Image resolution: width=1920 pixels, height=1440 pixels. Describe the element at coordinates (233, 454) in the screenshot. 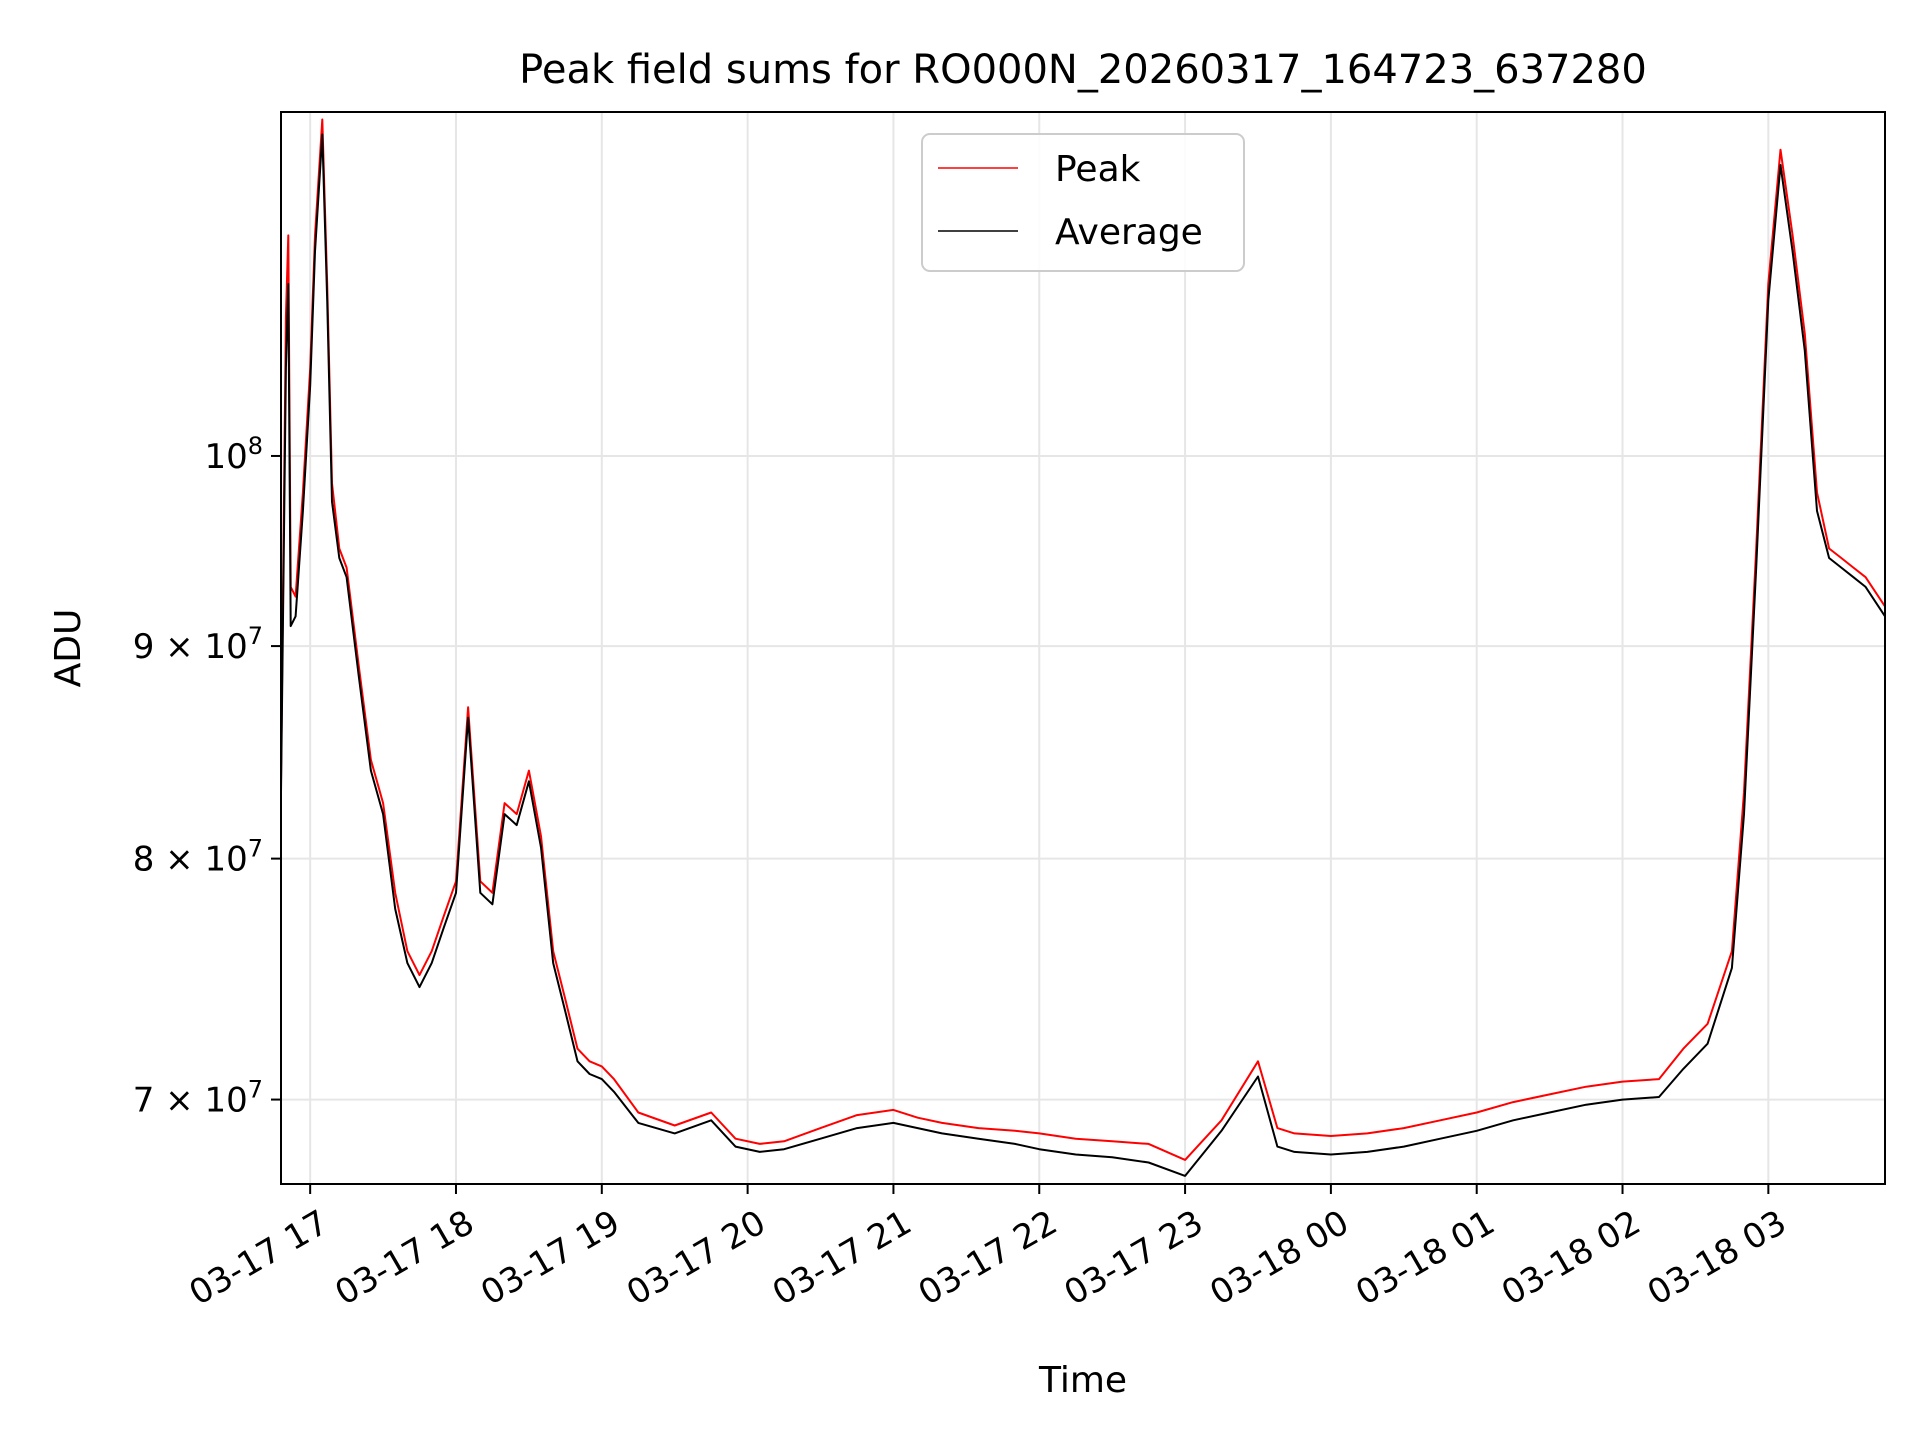

I see `y-tick-label: 108` at that location.